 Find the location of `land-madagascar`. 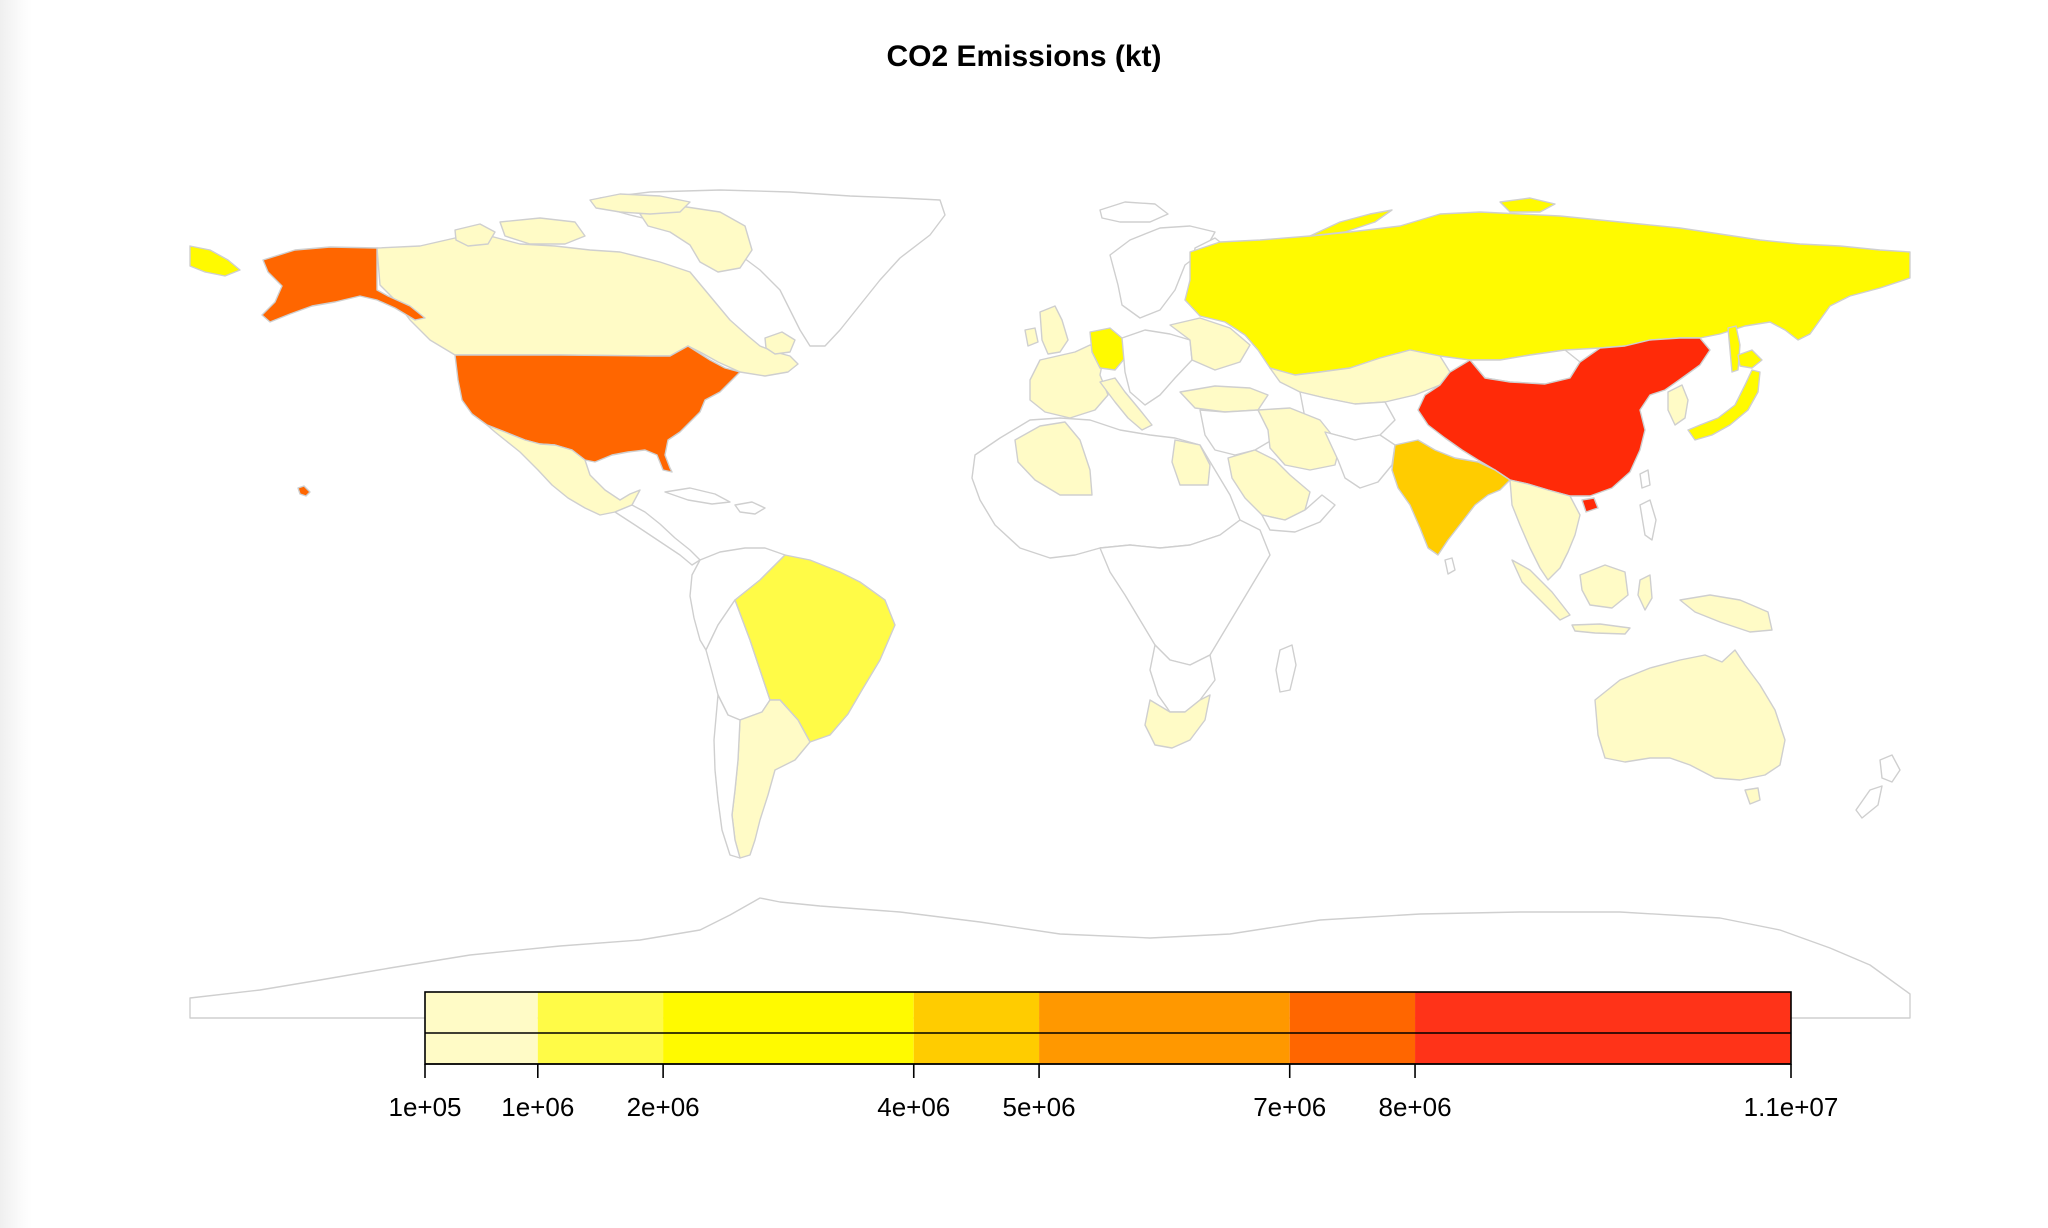

land-madagascar is located at coordinates (1286, 668).